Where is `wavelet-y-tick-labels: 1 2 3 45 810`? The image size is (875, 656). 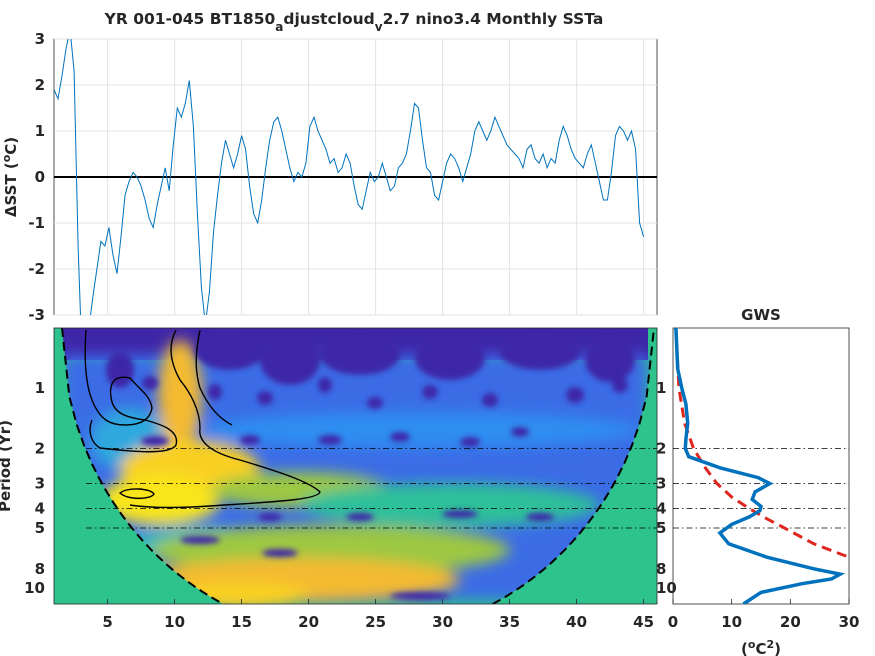
wavelet-y-tick-labels: 1 2 3 45 810 is located at coordinates (34, 488).